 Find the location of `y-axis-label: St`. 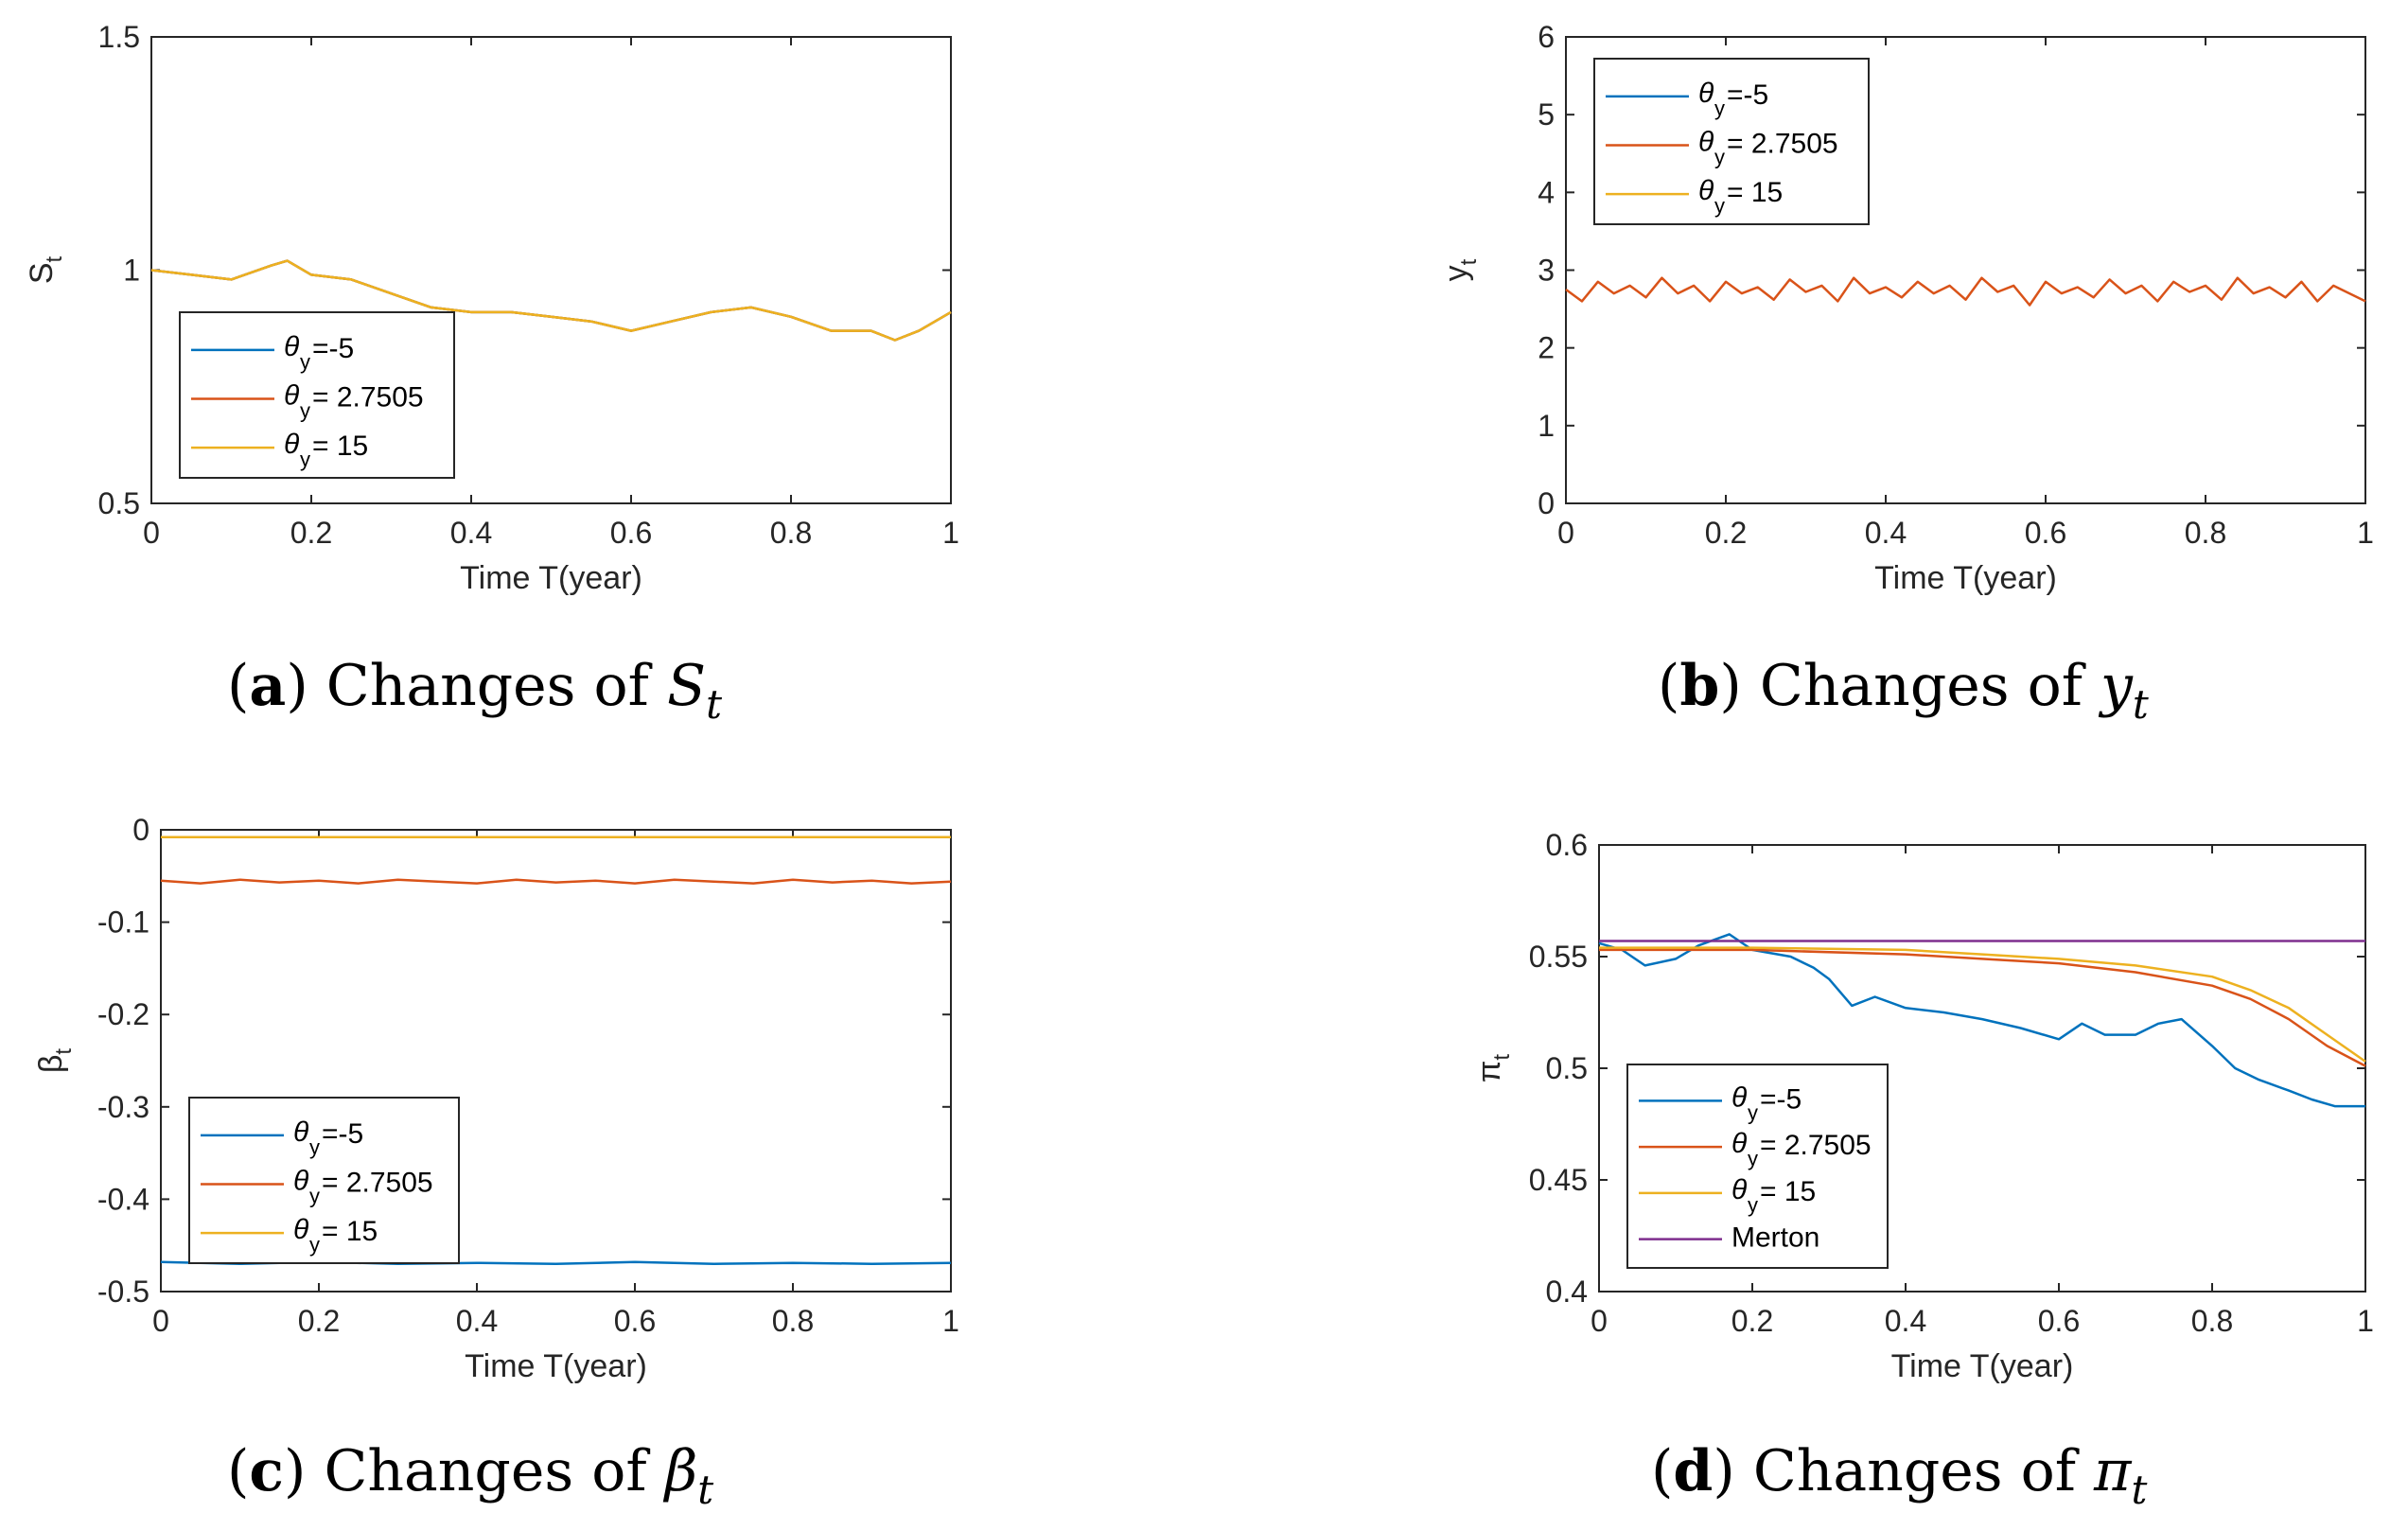

y-axis-label: St is located at coordinates (45, 269).